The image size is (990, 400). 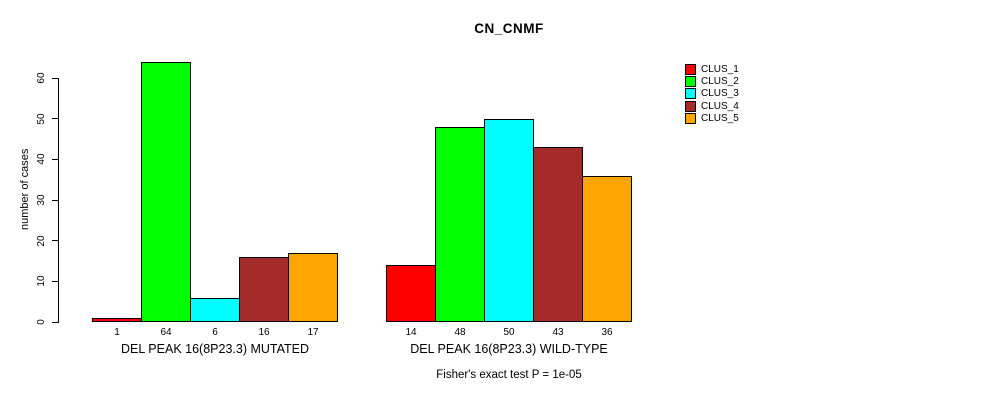 I want to click on group-label-wild-type: DEL PEAK 16(8P23.3) WILD-TYPE, so click(x=509, y=349).